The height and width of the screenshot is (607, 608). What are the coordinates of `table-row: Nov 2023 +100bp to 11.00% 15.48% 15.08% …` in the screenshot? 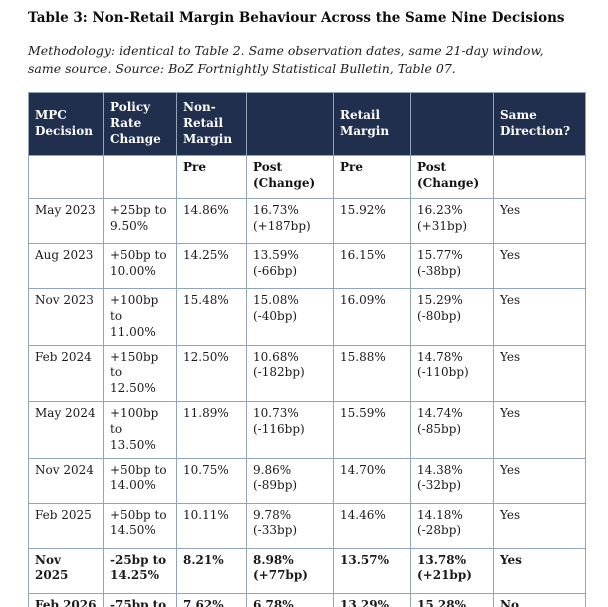 It's located at (307, 317).